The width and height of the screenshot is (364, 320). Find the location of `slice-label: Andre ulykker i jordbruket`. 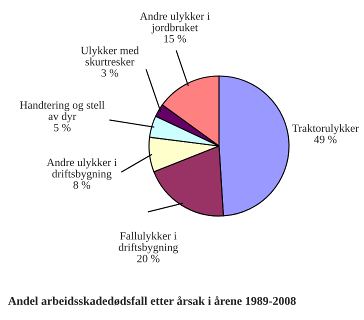

slice-label: Andre ulykker i jordbruket is located at coordinates (175, 23).